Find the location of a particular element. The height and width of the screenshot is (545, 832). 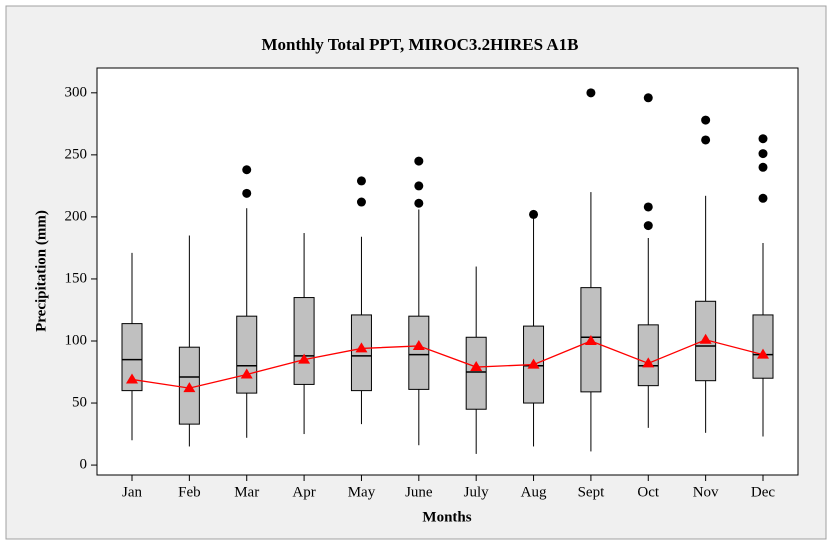

x-tick-label: Jan is located at coordinates (132, 492).